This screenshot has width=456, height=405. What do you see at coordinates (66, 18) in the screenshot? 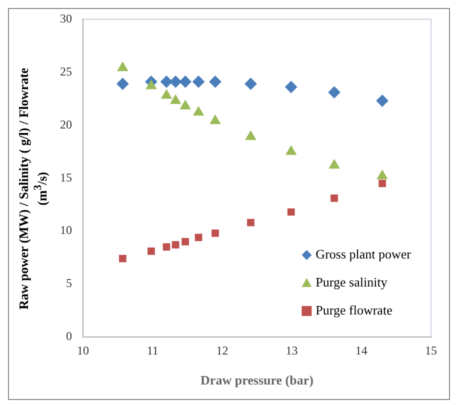
I see `y-tick-label: 30` at bounding box center [66, 18].